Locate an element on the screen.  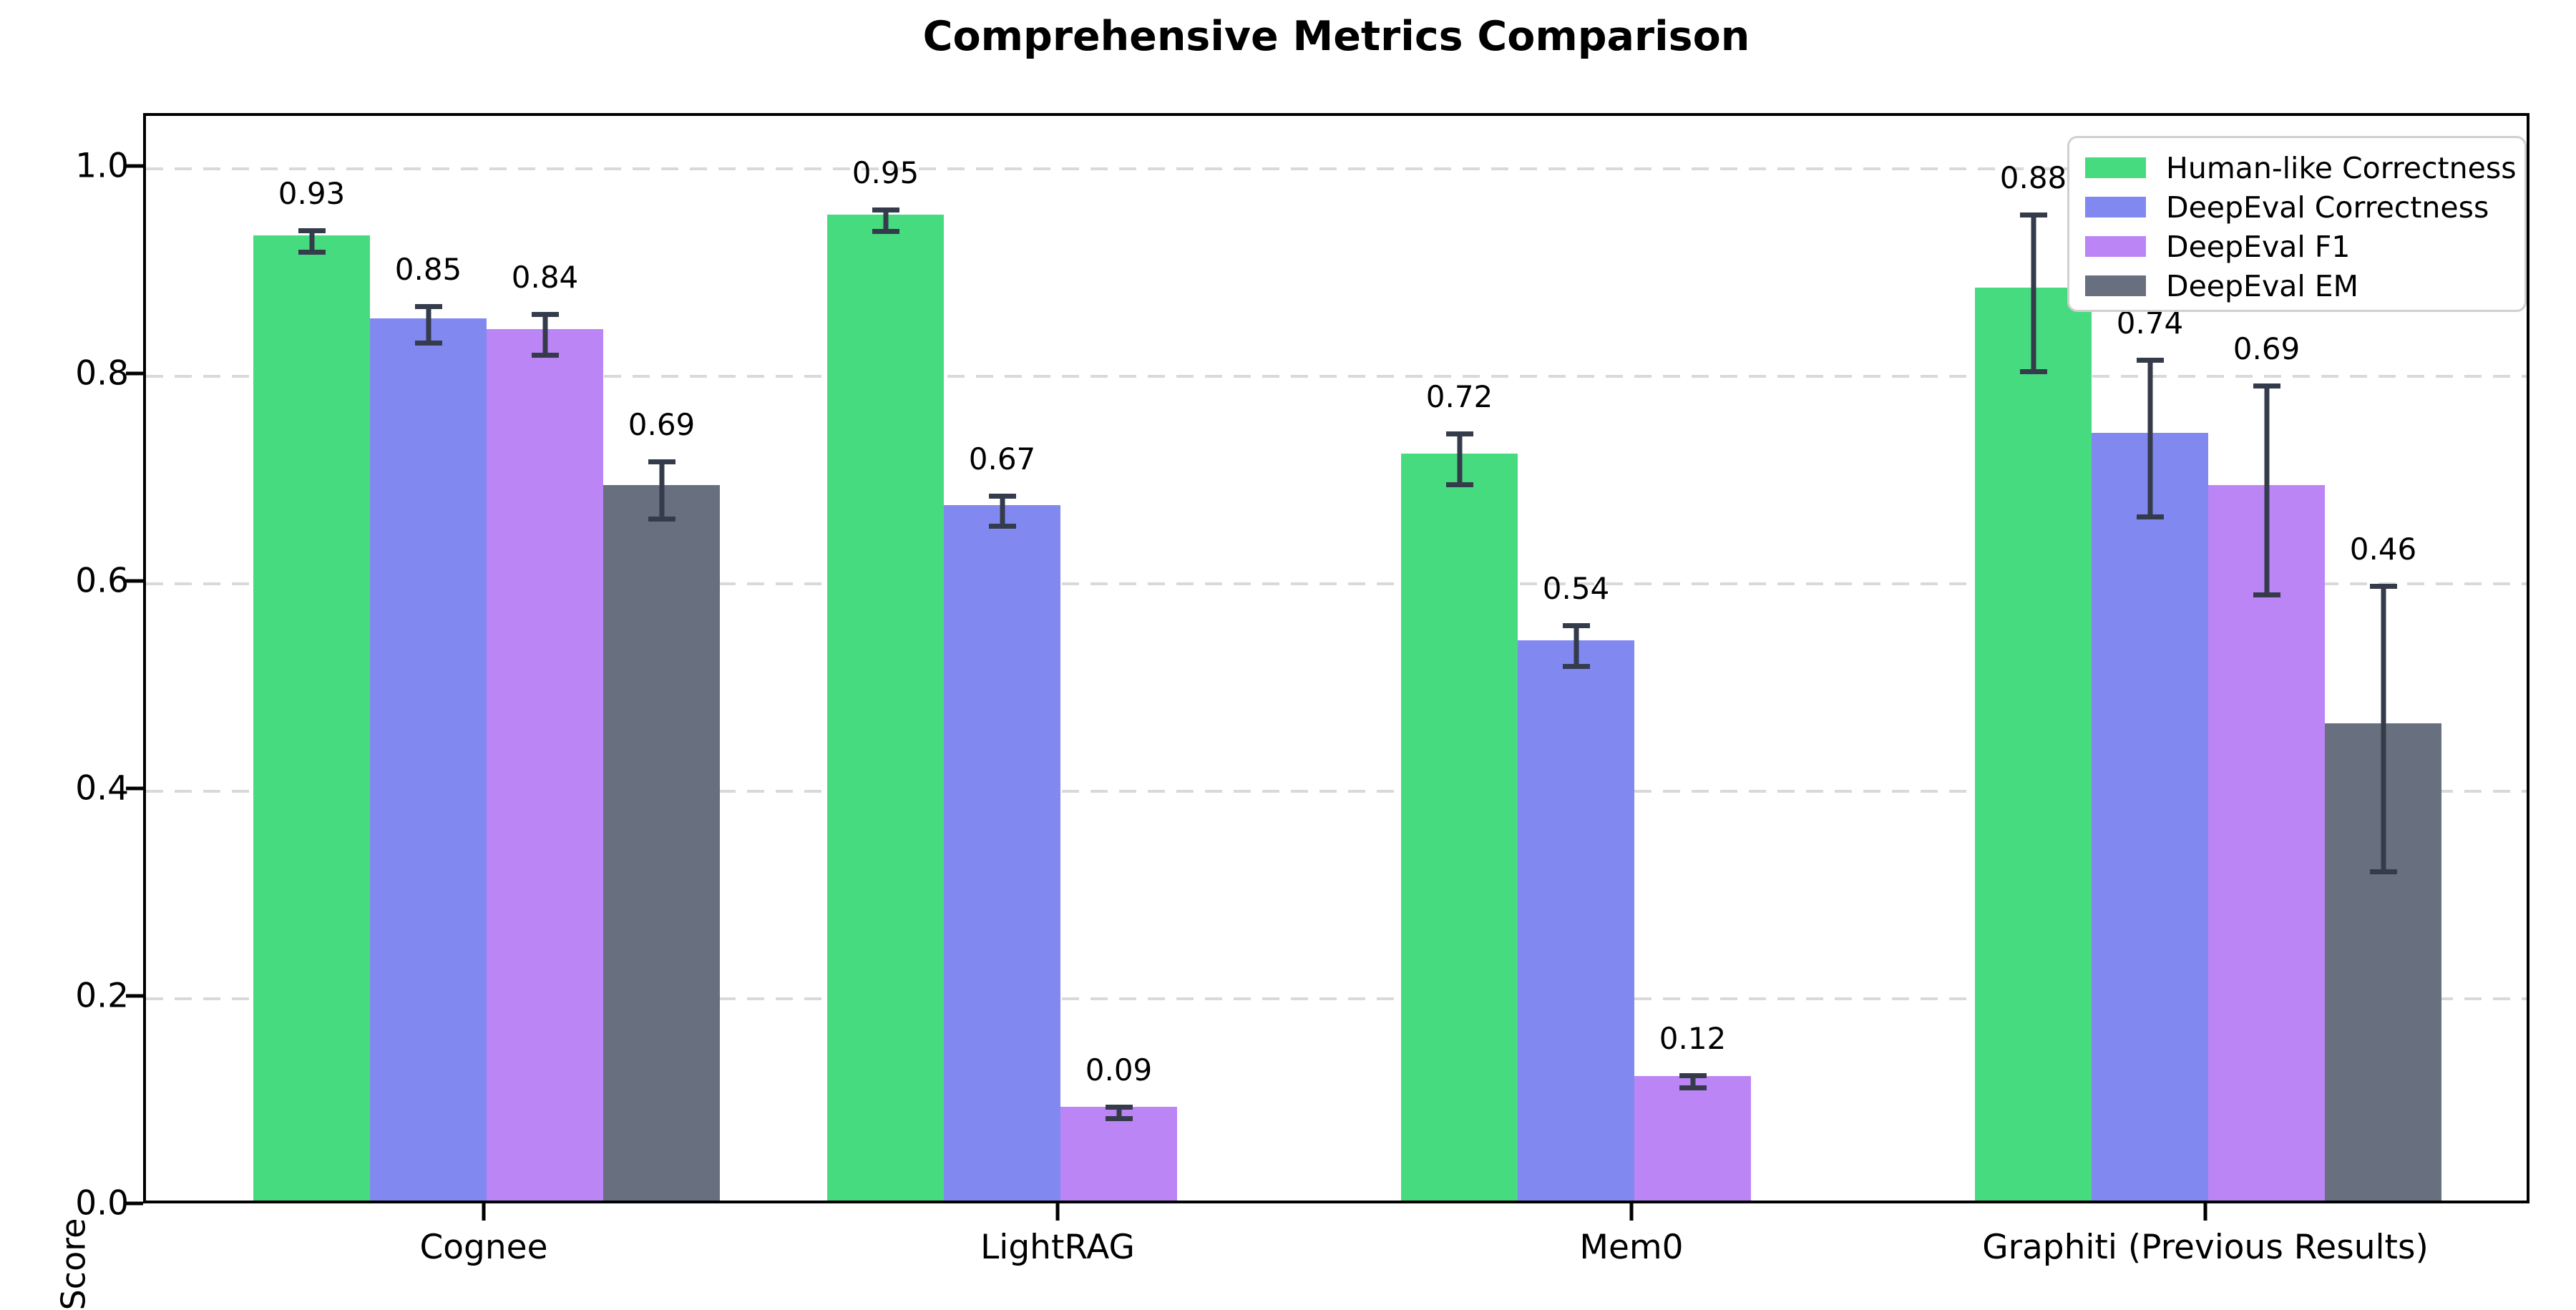
y-tick-label: 0.6 is located at coordinates (102, 581).